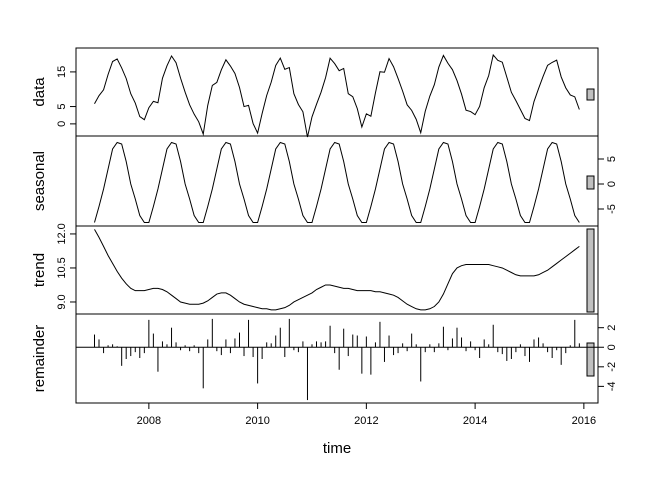 This screenshot has height=480, width=672. I want to click on y-axis-label: seasonal, so click(39, 181).